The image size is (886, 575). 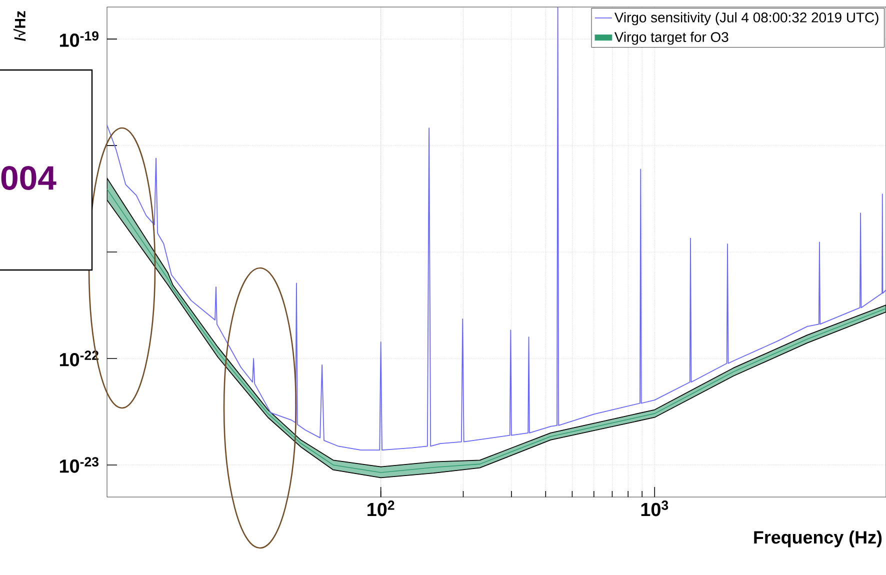 What do you see at coordinates (818, 539) in the screenshot?
I see `x-axis-title: Frequency (Hz)` at bounding box center [818, 539].